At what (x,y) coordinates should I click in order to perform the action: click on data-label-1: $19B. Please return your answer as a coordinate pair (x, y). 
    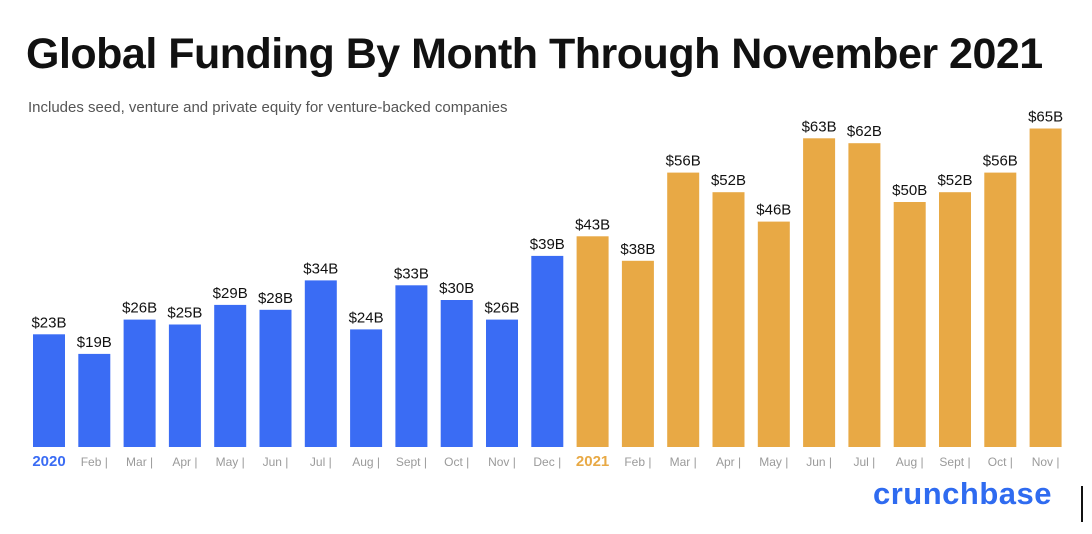
    Looking at the image, I should click on (94, 342).